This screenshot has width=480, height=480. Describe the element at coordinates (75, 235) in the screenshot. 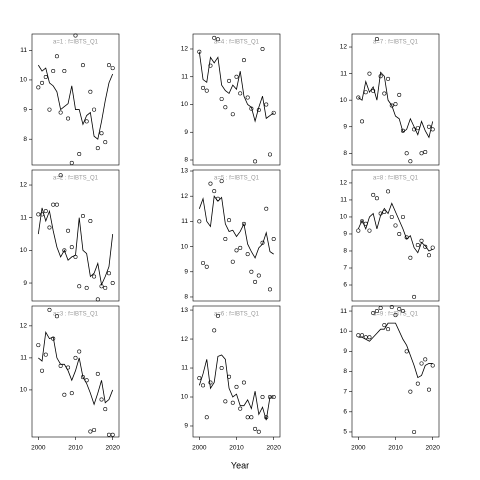

I see `panel-frame` at that location.